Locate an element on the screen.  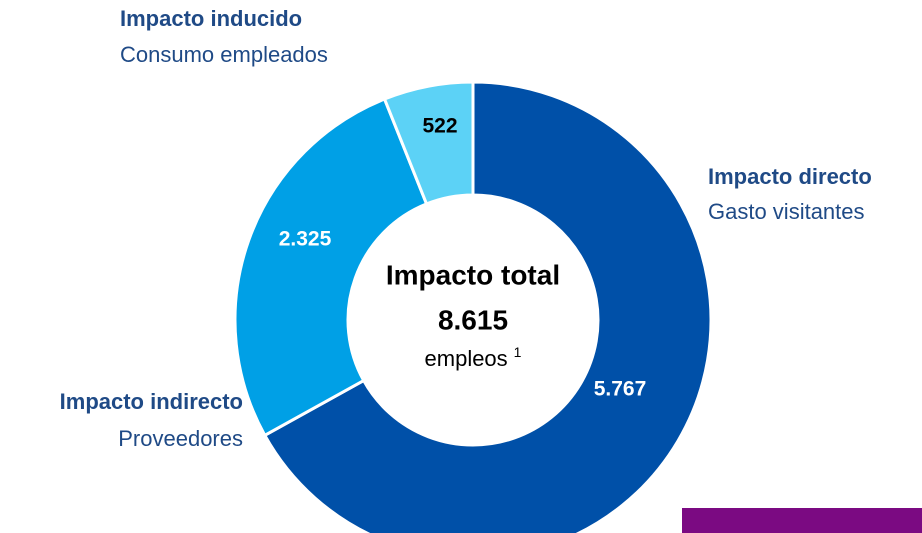
category-description: Gasto visitantes is located at coordinates (786, 211).